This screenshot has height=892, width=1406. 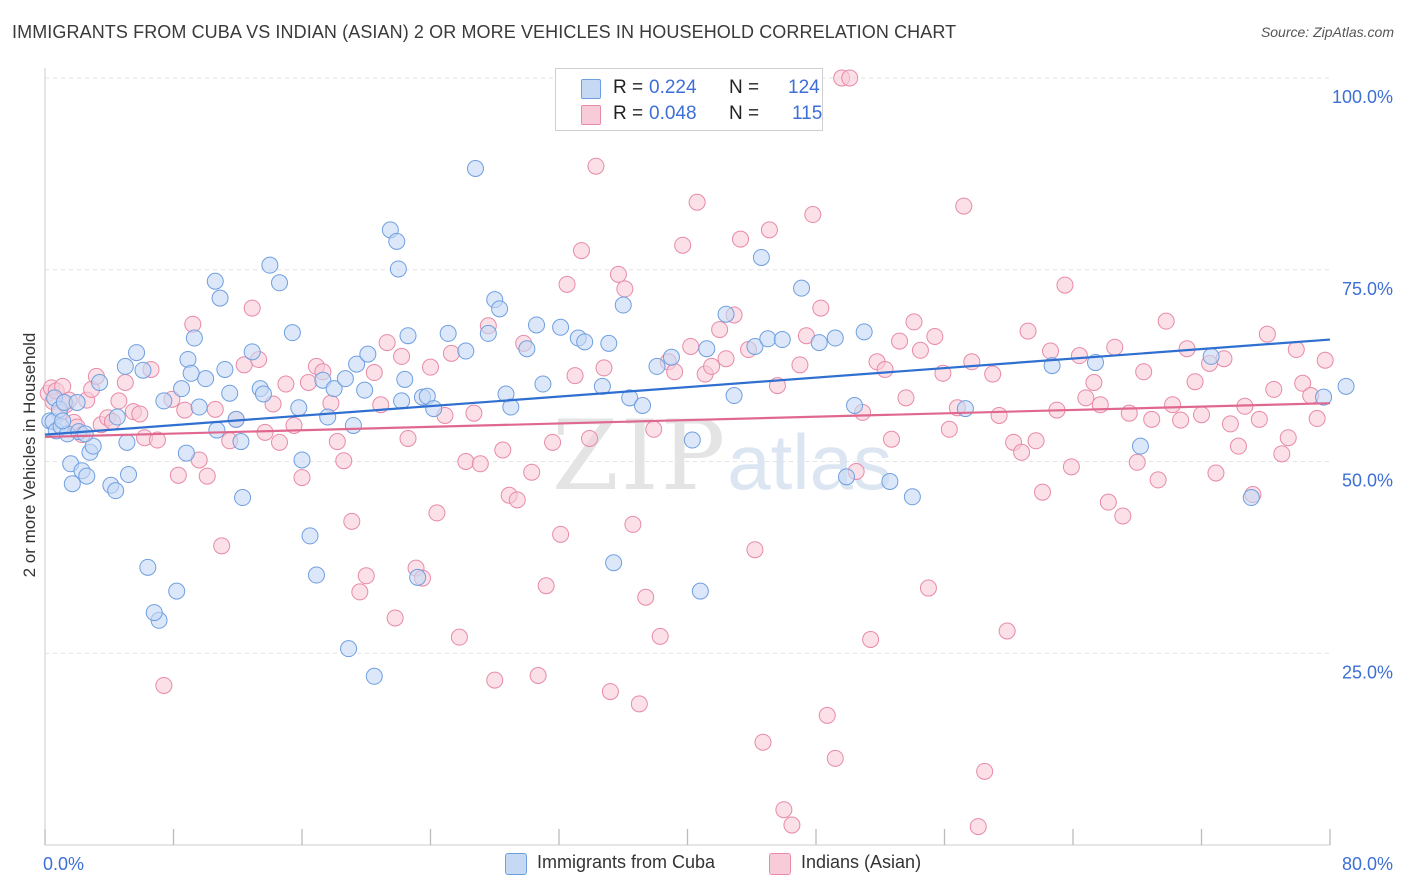 What do you see at coordinates (628, 87) in the screenshot?
I see `r-label: R =` at bounding box center [628, 87].